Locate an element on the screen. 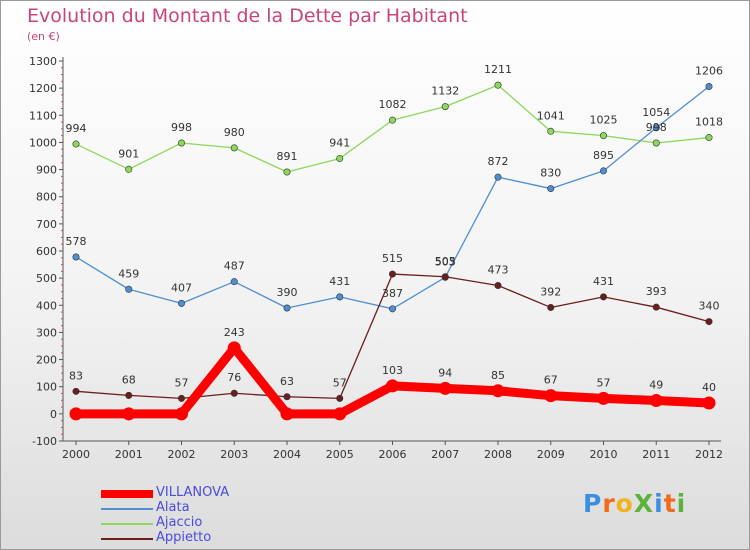 This screenshot has height=550, width=750. data-label-alata: 872 is located at coordinates (498, 161).